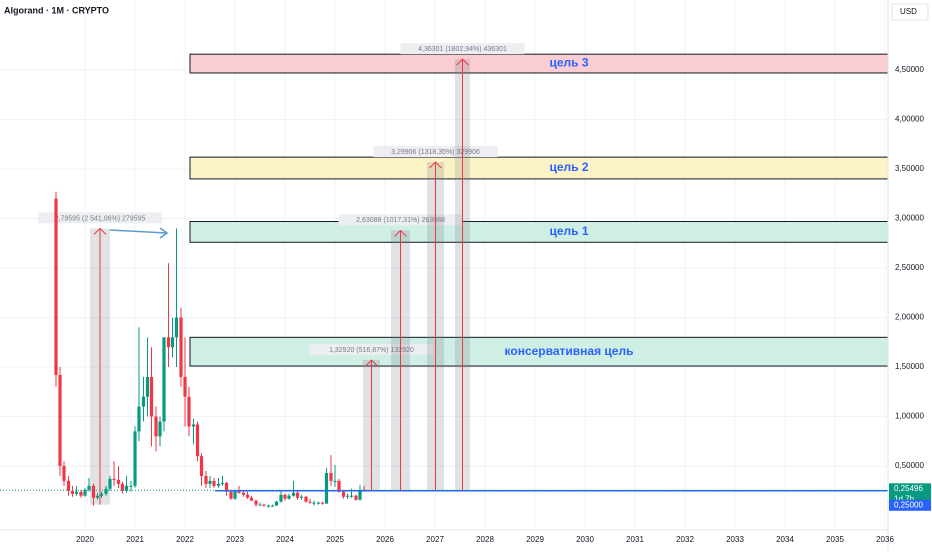 The height and width of the screenshot is (555, 932). What do you see at coordinates (908, 488) in the screenshot?
I see `price-label: 0,25496` at bounding box center [908, 488].